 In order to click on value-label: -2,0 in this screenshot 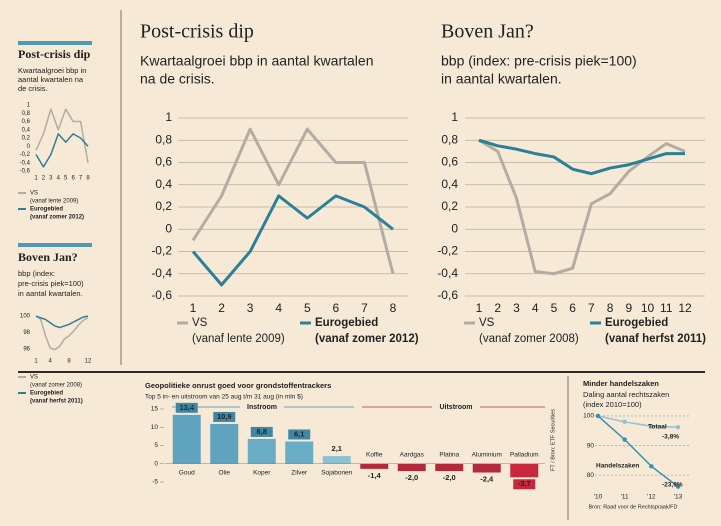, I will do `click(449, 477)`.